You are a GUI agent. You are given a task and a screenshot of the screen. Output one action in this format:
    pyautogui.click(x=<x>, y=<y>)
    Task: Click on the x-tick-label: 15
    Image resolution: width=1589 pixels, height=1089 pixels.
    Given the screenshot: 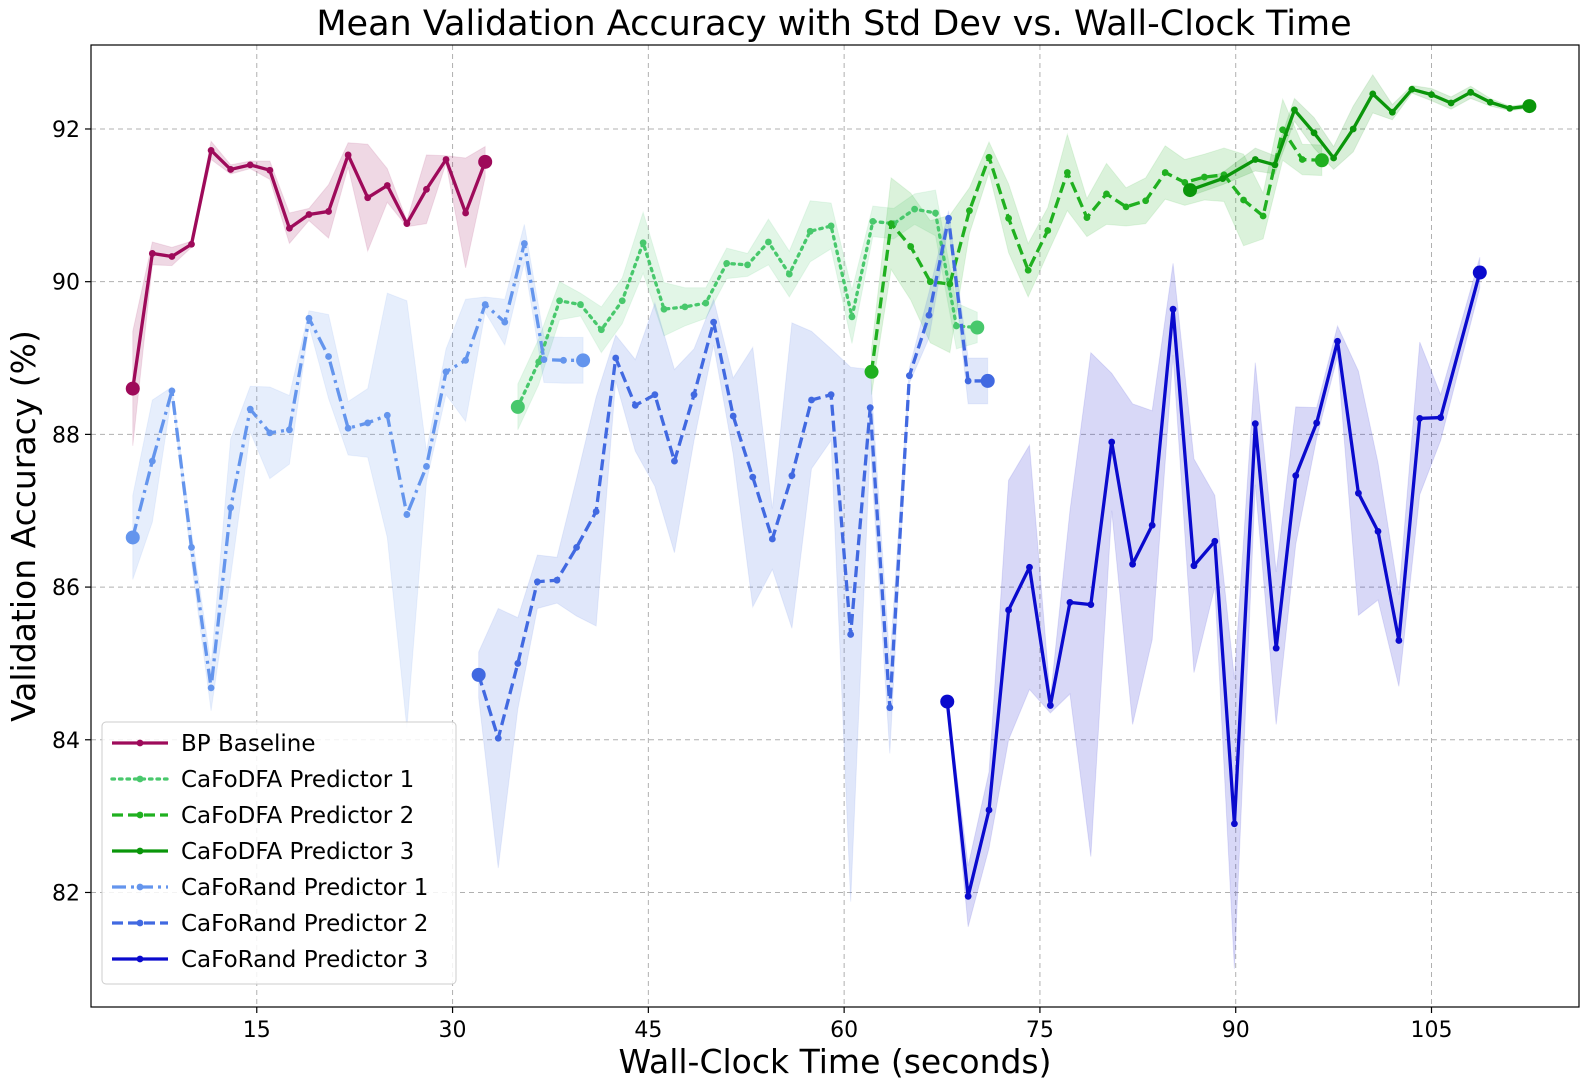 What is the action you would take?
    pyautogui.click(x=257, y=1030)
    